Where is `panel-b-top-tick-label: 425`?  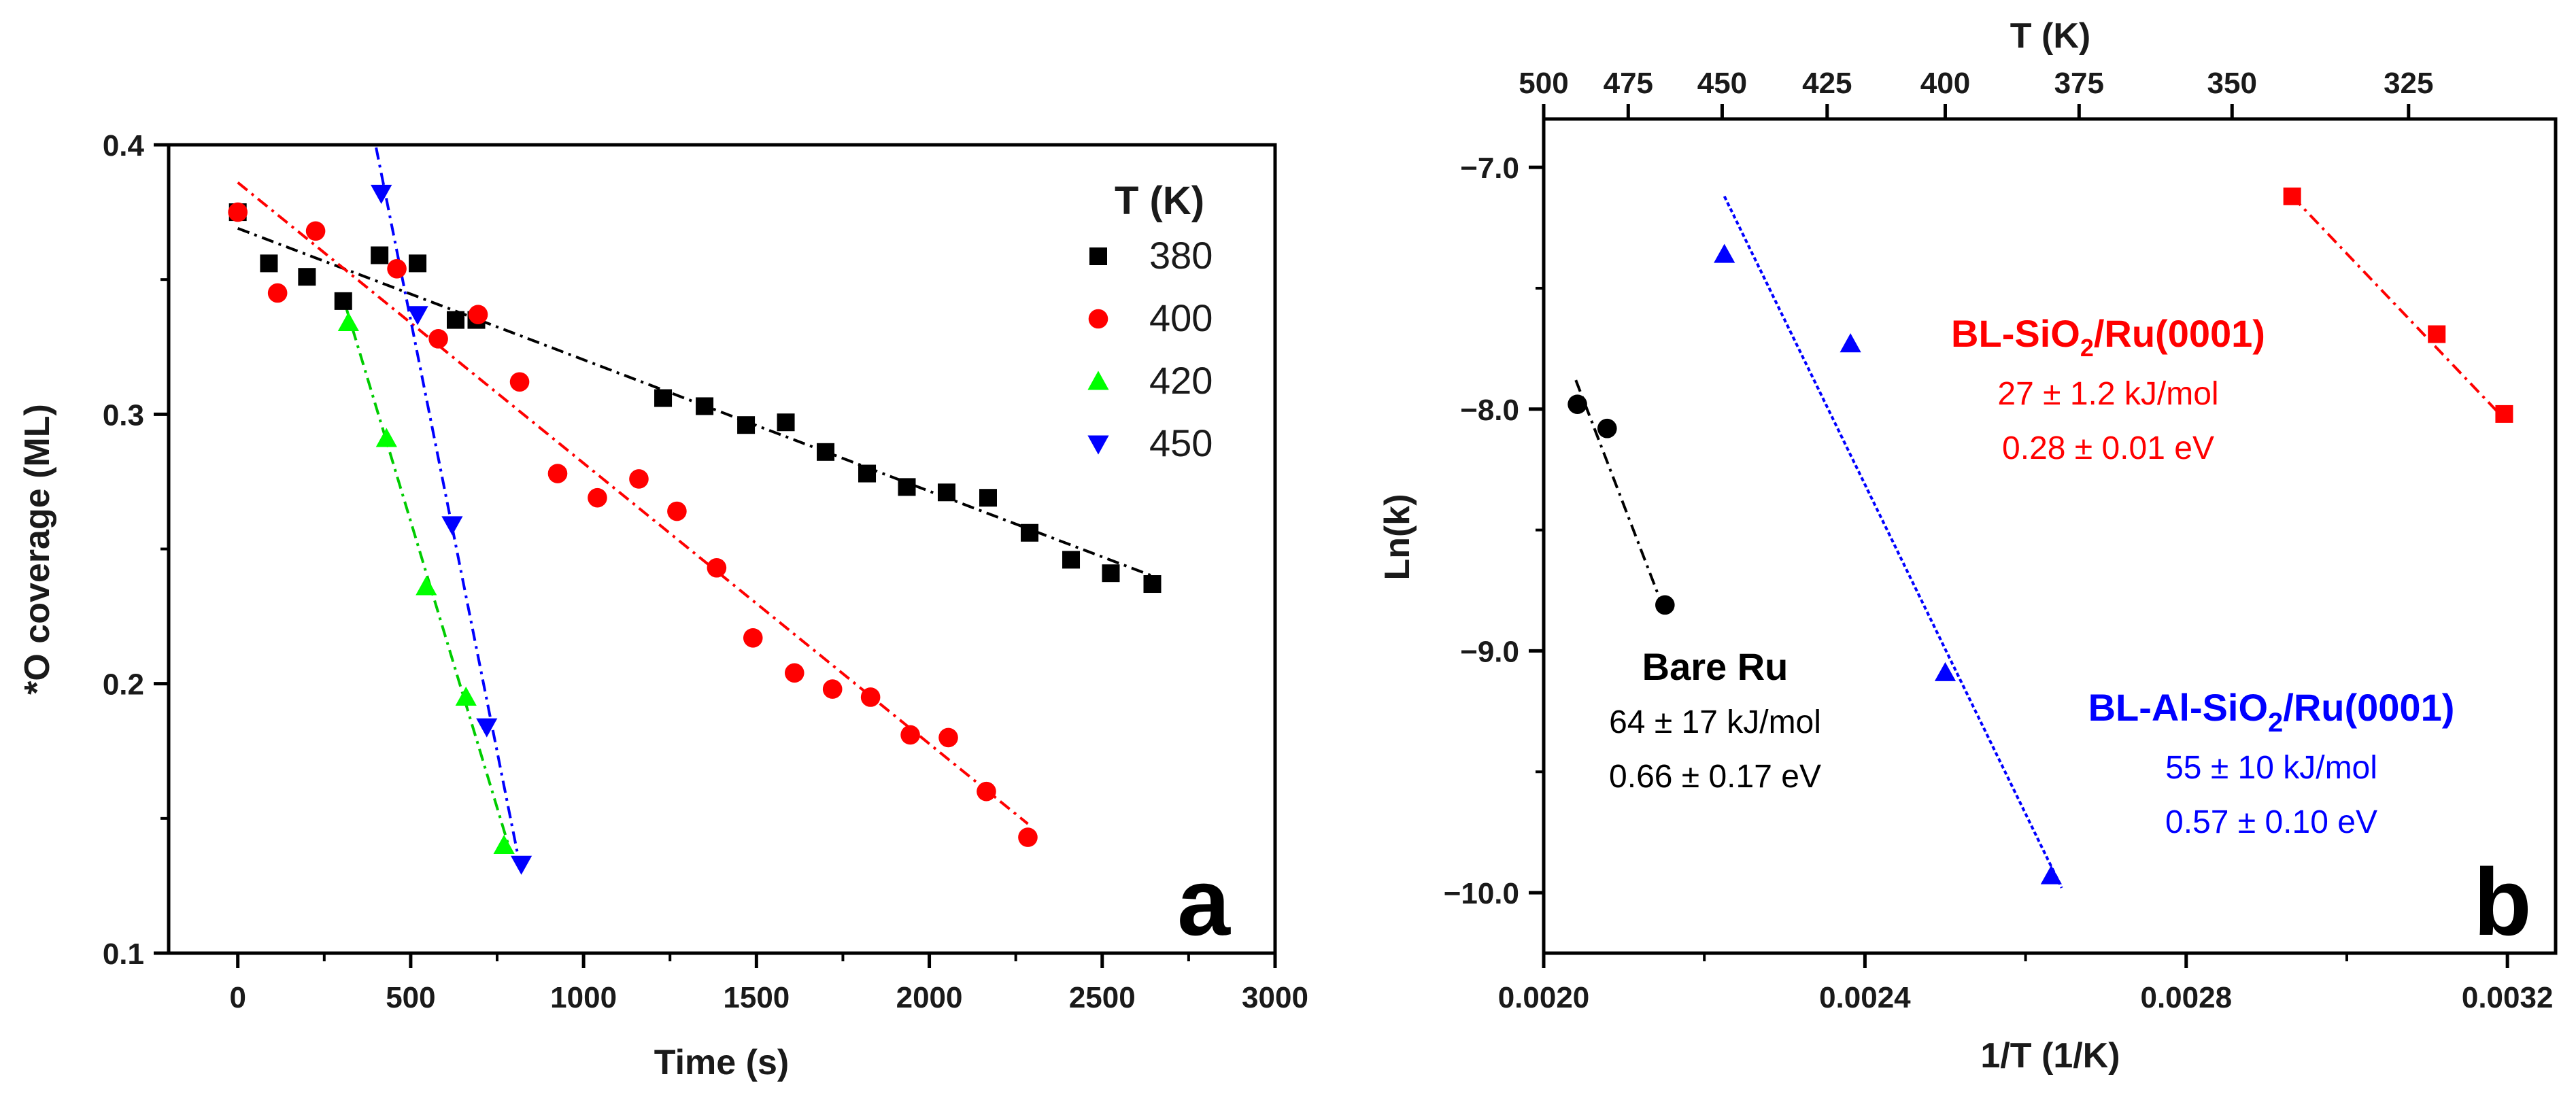 panel-b-top-tick-label: 425 is located at coordinates (1827, 83).